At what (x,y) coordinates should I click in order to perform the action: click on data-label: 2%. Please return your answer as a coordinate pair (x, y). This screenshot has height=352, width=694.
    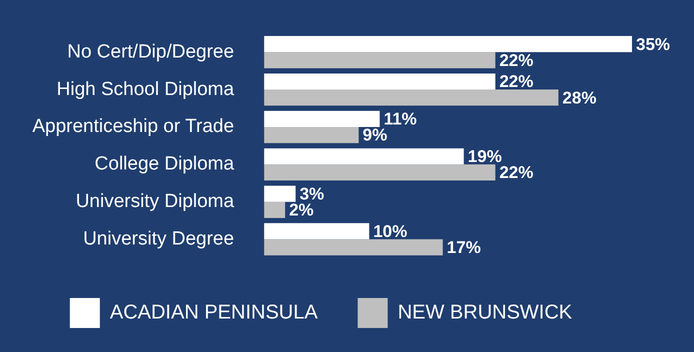
    Looking at the image, I should click on (301, 210).